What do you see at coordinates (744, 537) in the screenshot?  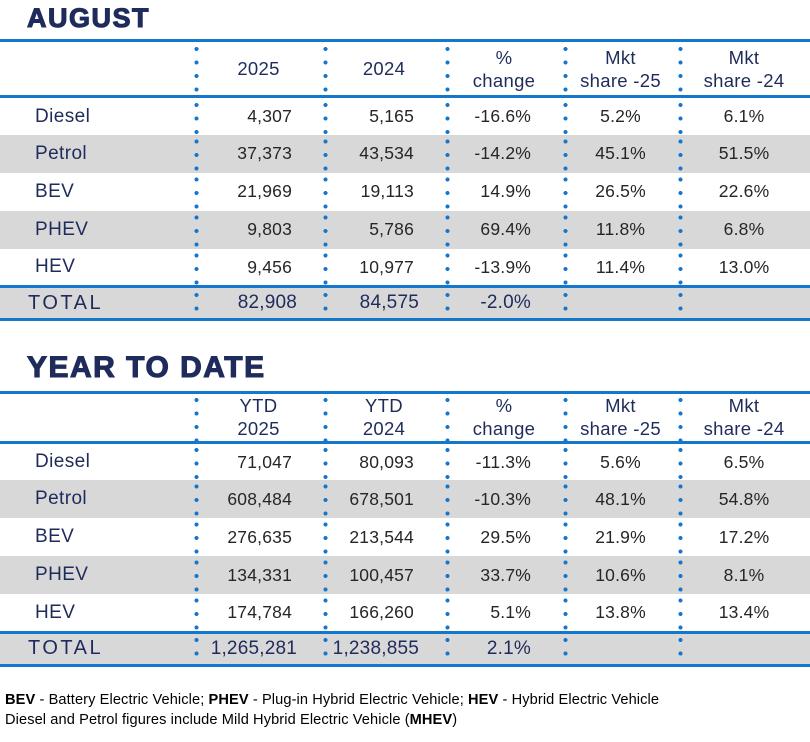 I see `mkt-share-24: 17.2%` at bounding box center [744, 537].